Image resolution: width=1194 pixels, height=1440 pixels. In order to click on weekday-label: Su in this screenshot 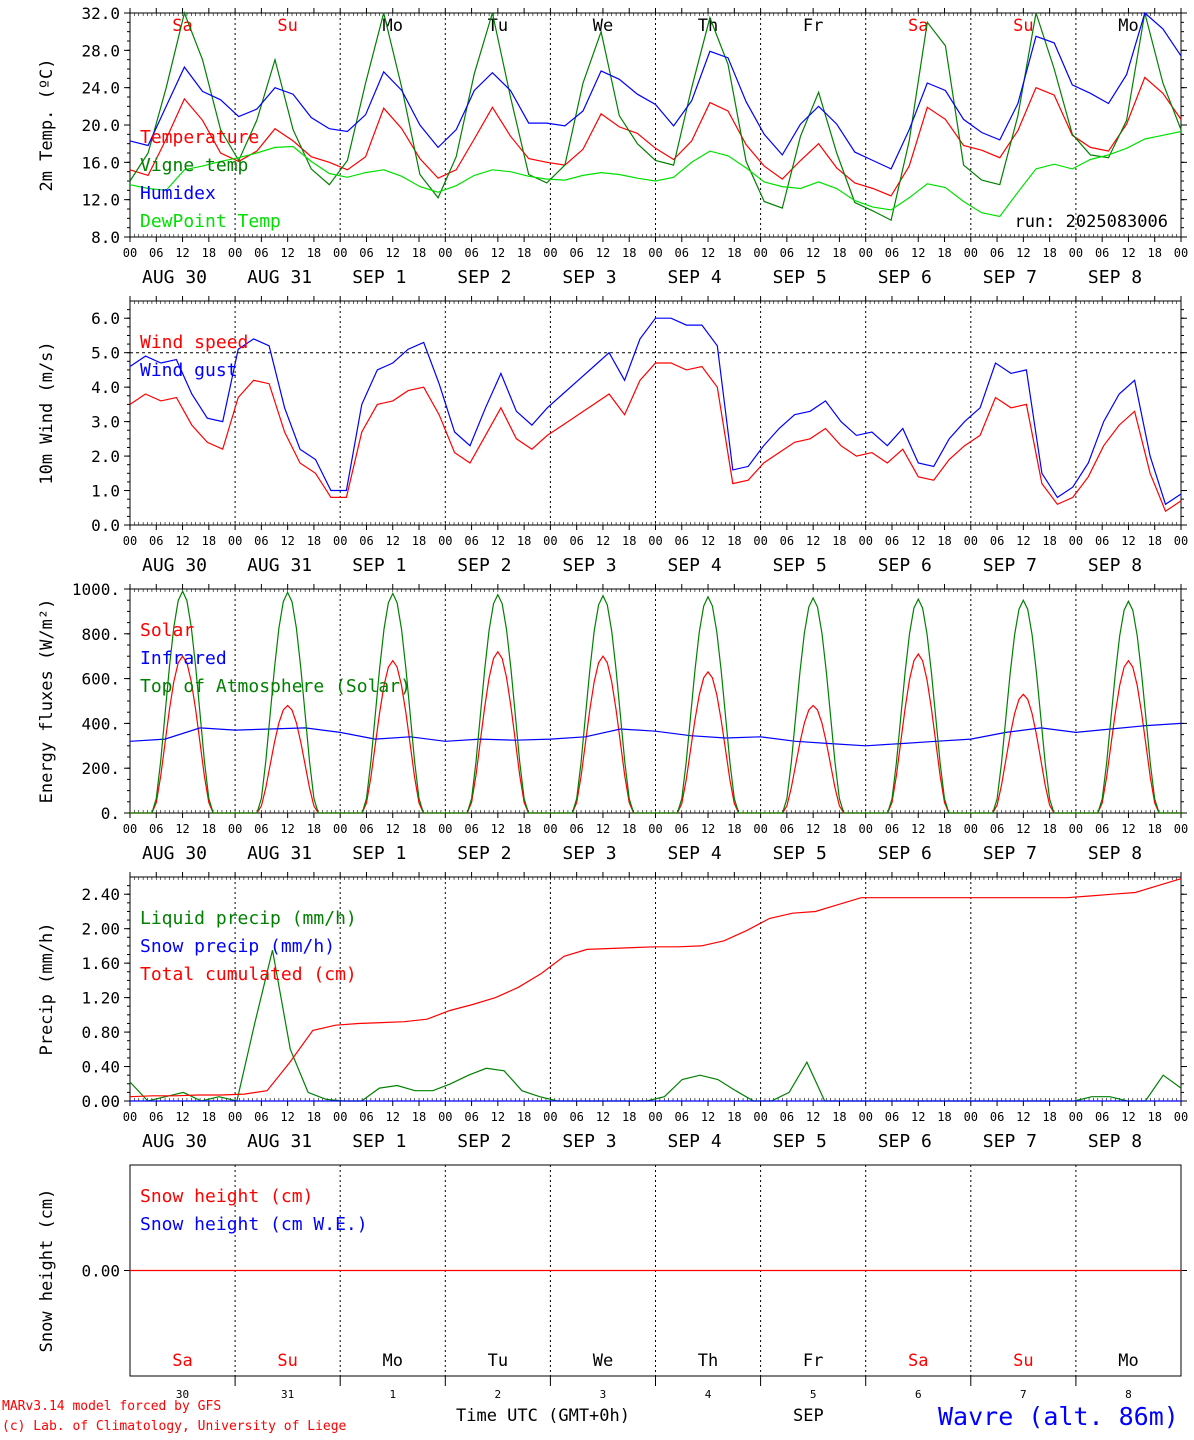, I will do `click(1023, 1361)`.